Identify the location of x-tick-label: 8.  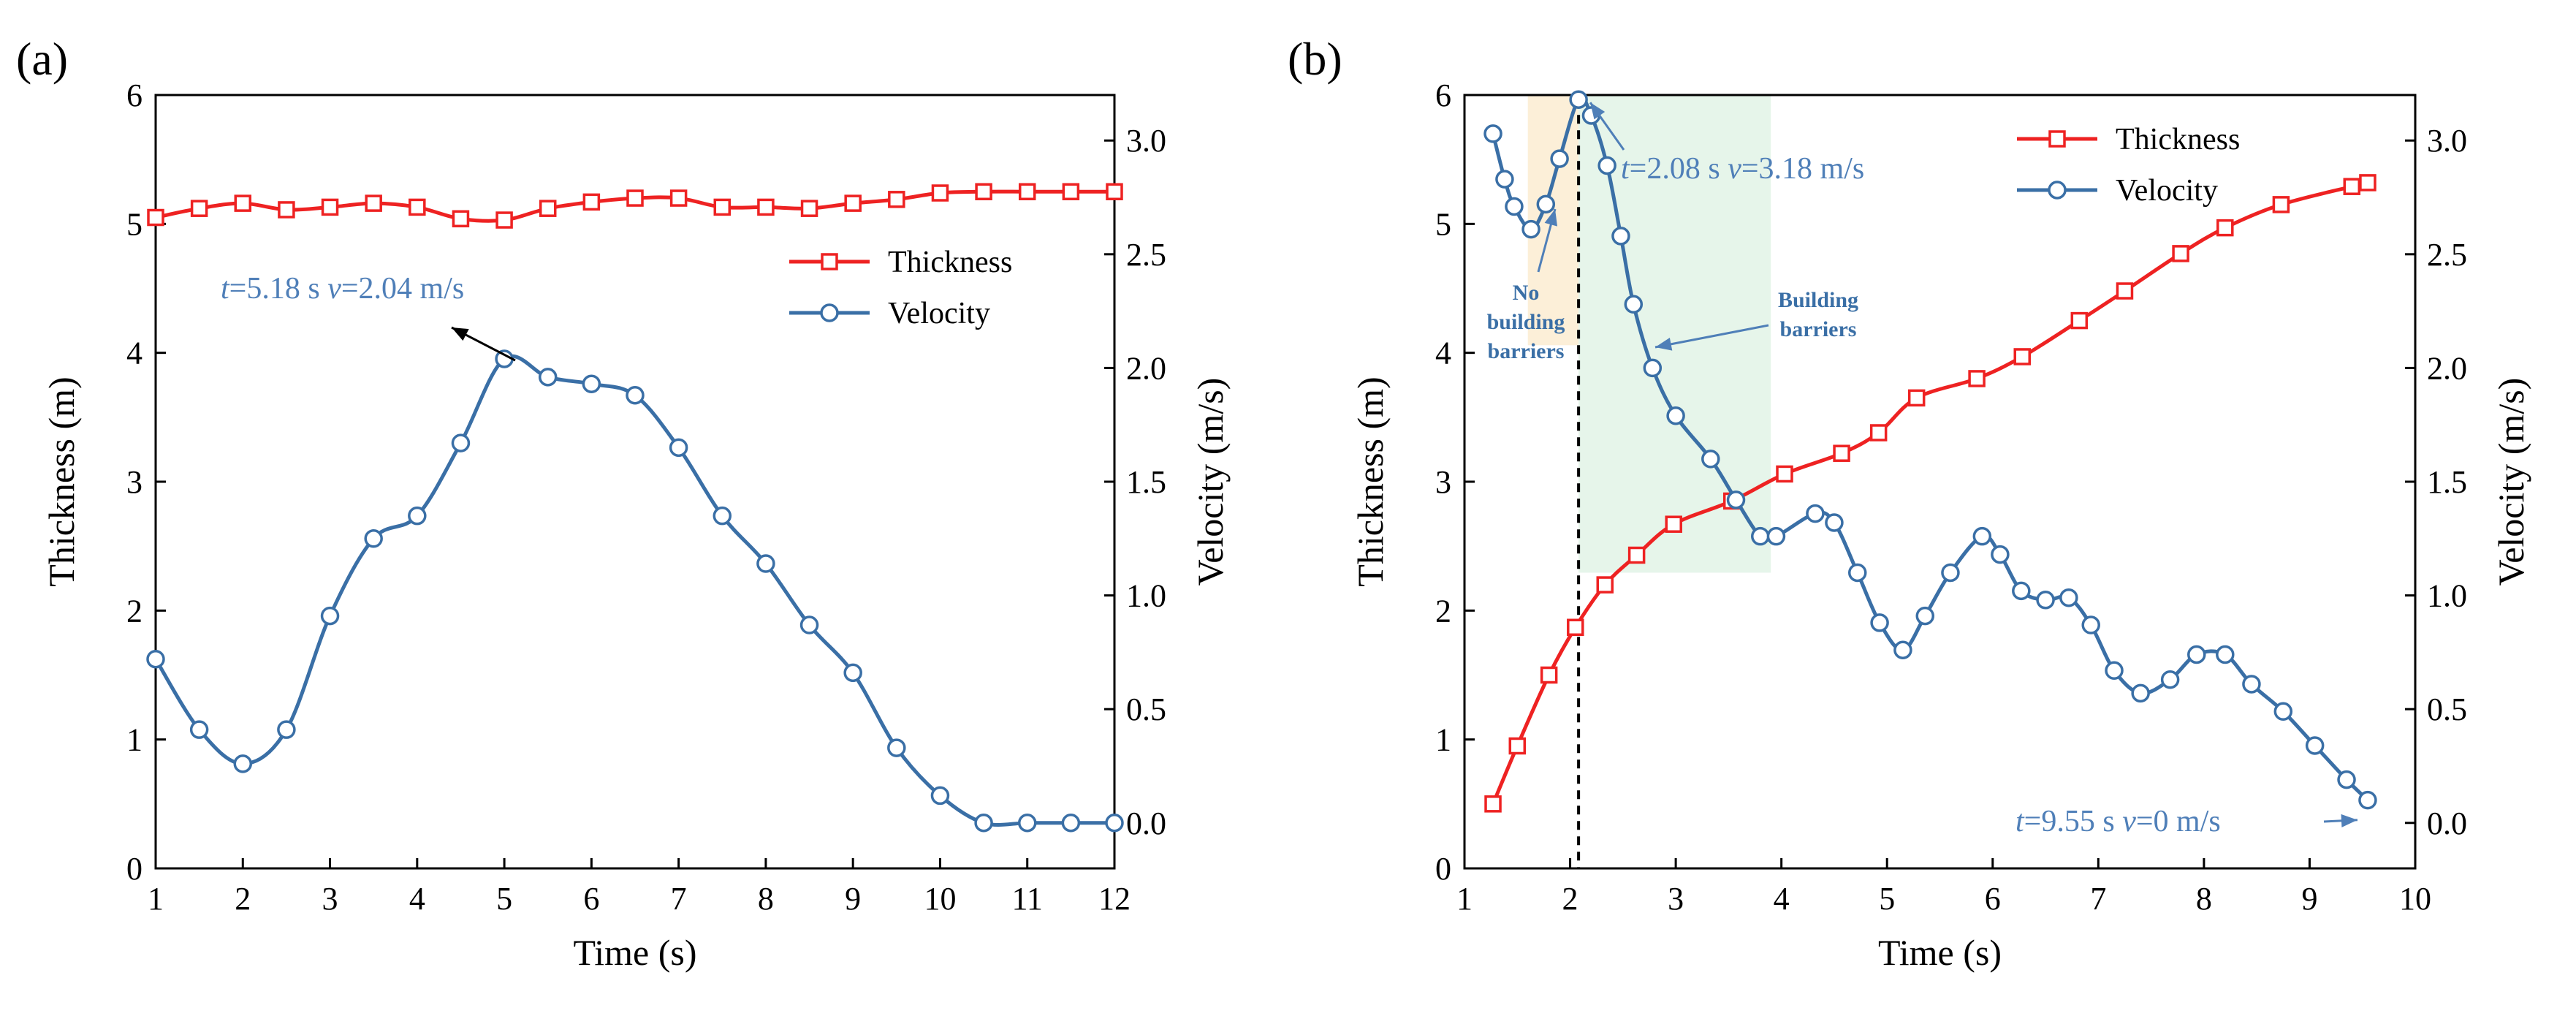
(766, 899).